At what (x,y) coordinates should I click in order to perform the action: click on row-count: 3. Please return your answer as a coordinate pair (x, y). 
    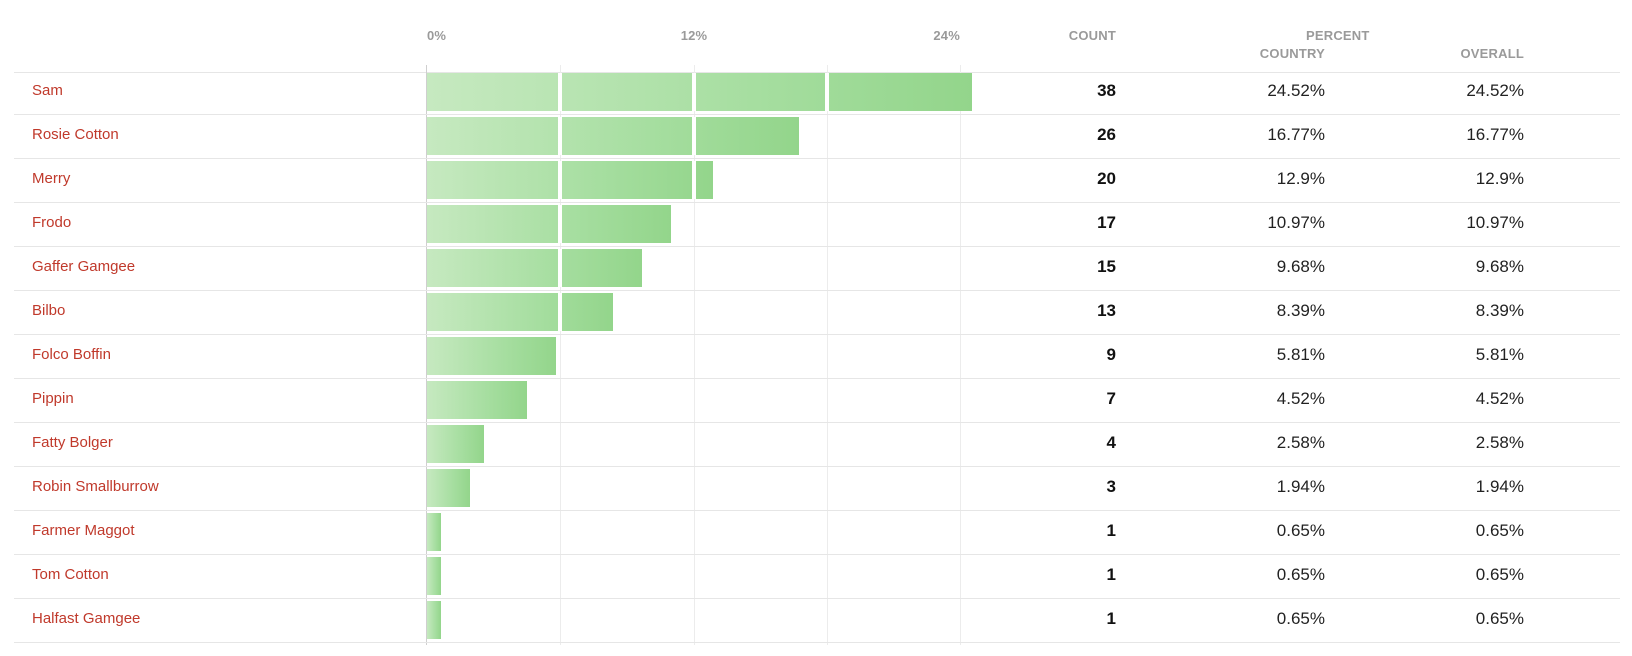
    Looking at the image, I should click on (1111, 486).